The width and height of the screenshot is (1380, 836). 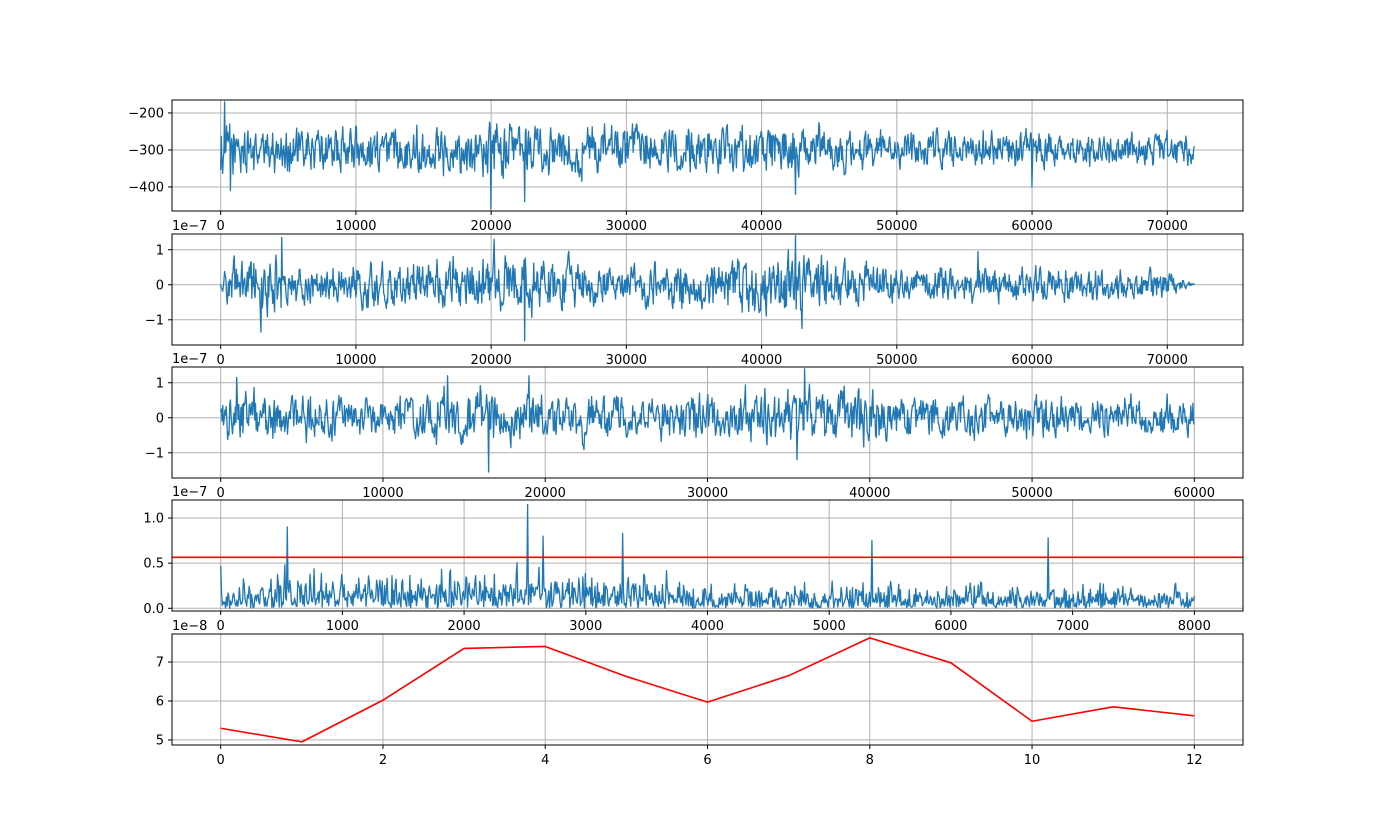 I want to click on offset-label-3: 1e−7, so click(x=189, y=359).